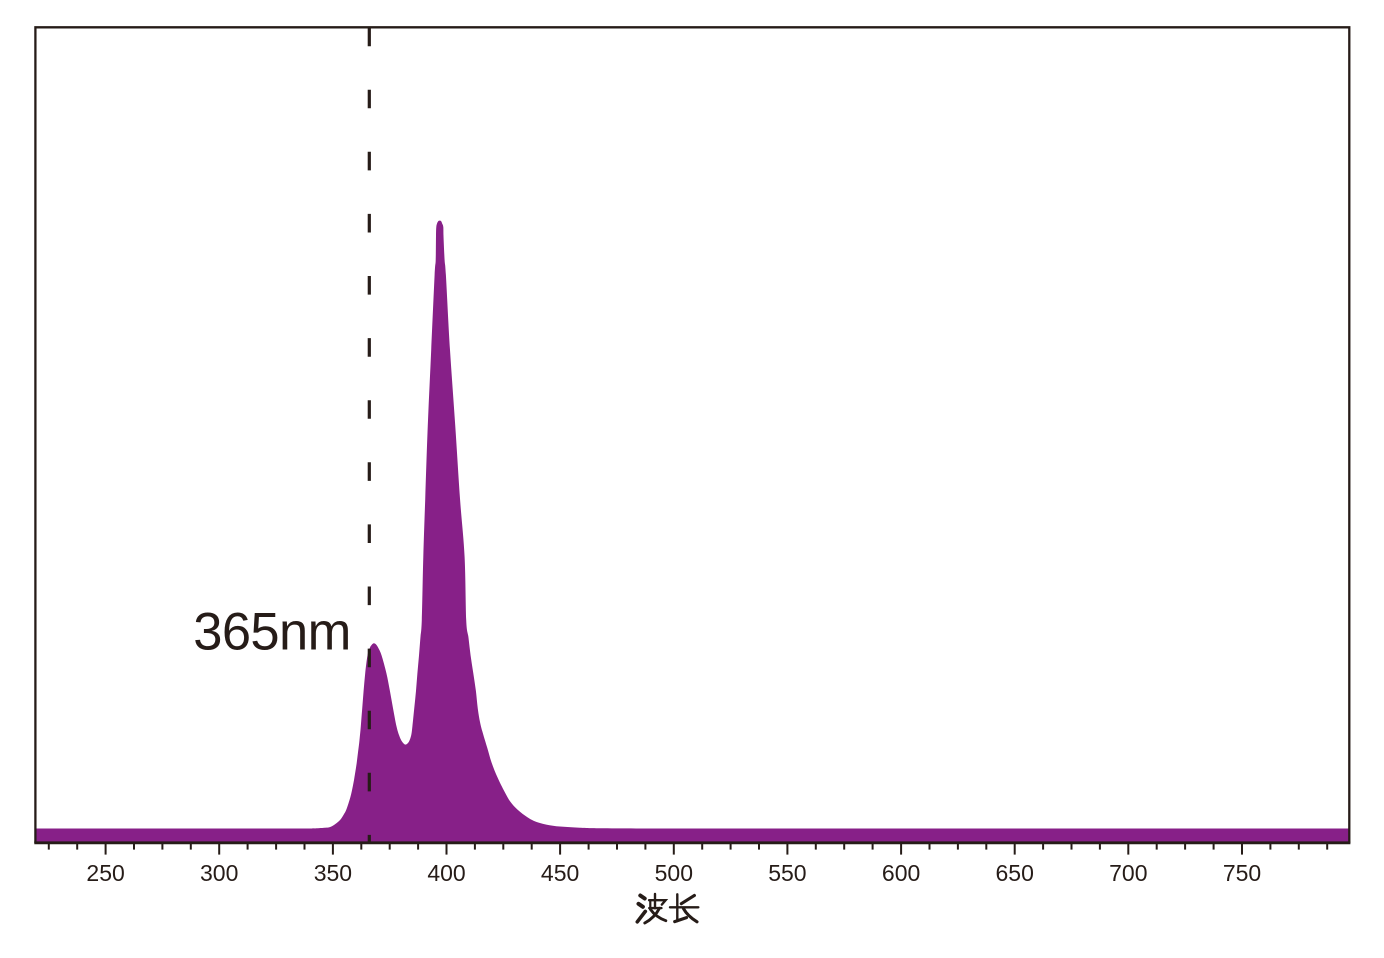  I want to click on svg-text: 550, so click(787, 873).